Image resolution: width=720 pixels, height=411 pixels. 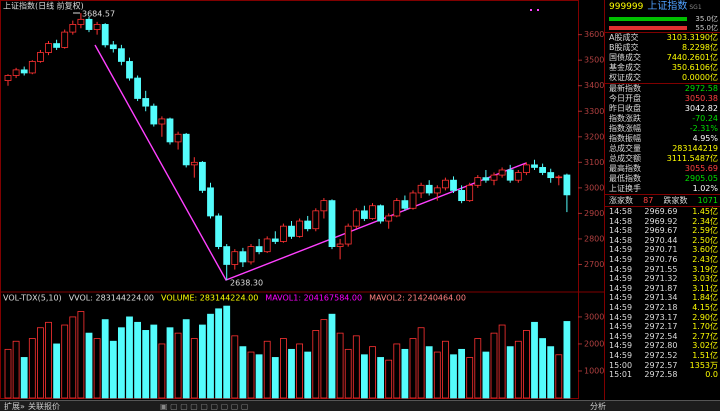 I want to click on tick-row: 14:59 2971.87 3.11亿, so click(x=662, y=289).